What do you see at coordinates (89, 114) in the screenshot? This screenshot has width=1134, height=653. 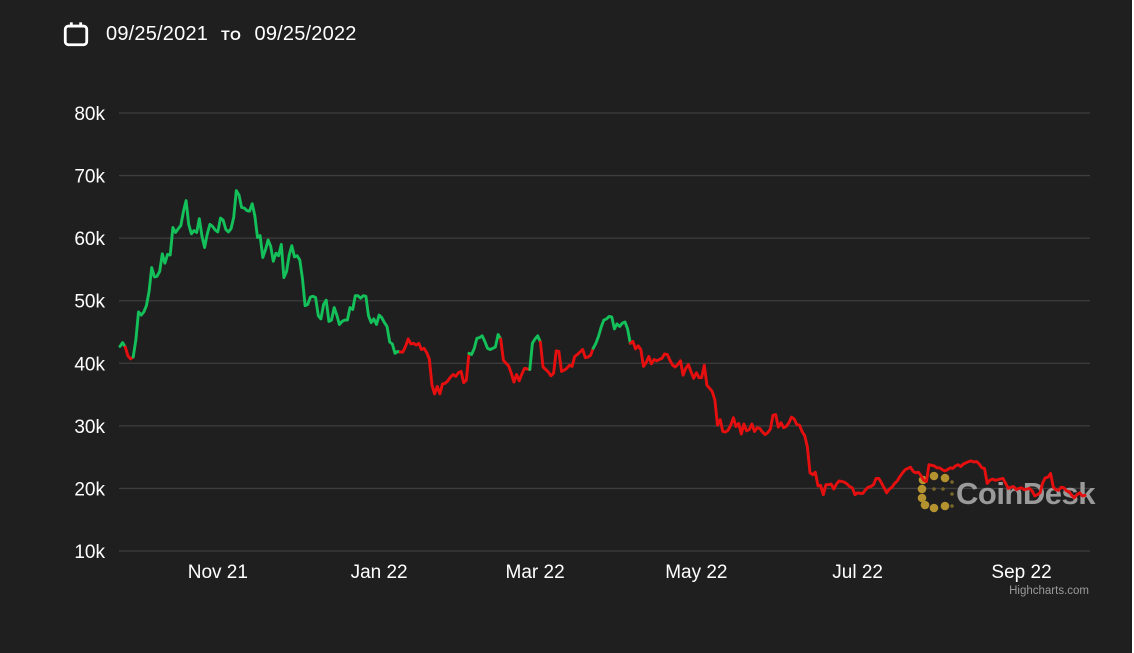 I see `y-axis-label-80k: 80k` at bounding box center [89, 114].